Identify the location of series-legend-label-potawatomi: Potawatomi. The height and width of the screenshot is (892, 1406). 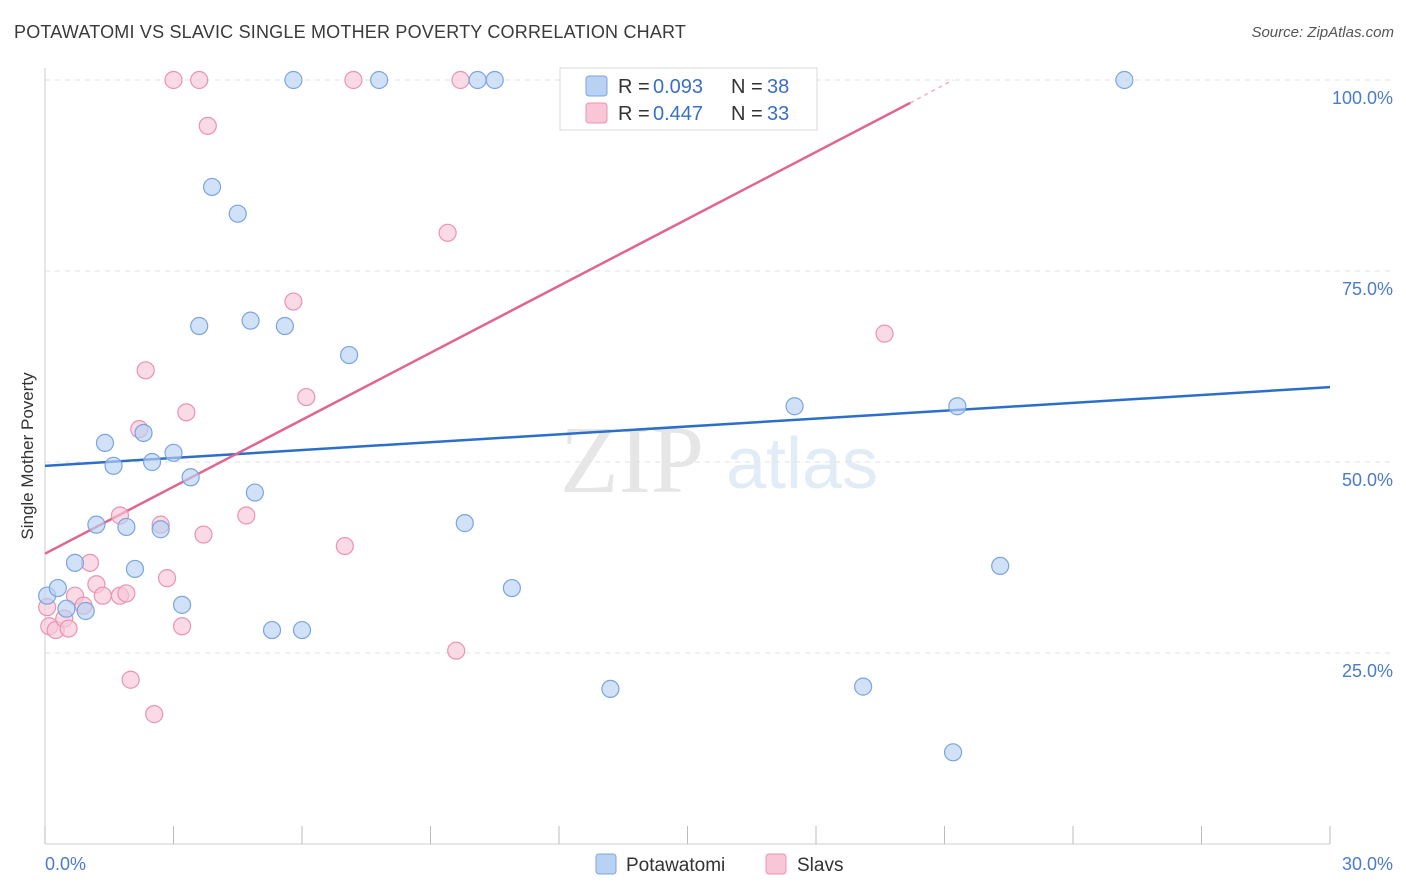
(675, 865).